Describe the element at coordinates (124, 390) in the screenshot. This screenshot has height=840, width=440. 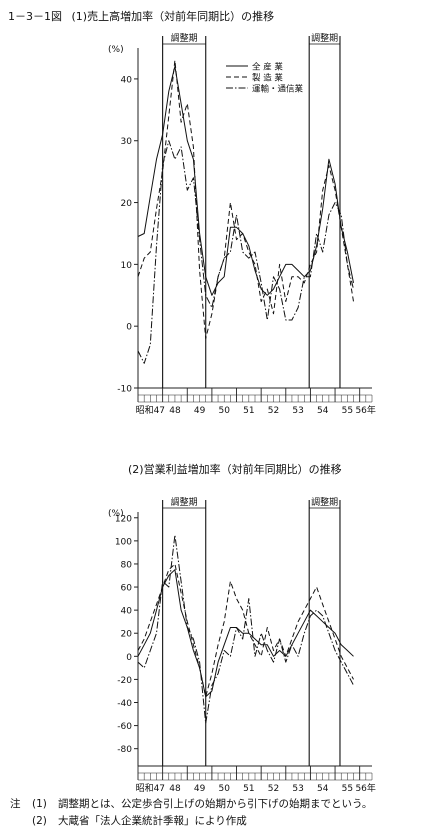
I see `y-tick-label: -10` at that location.